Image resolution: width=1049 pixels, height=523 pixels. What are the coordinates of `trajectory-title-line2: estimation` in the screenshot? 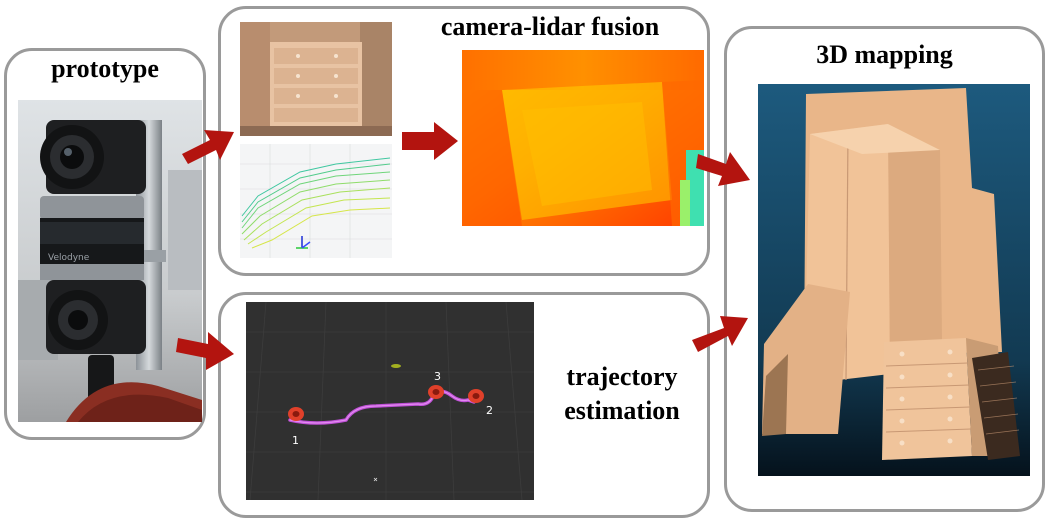 It's located at (622, 410).